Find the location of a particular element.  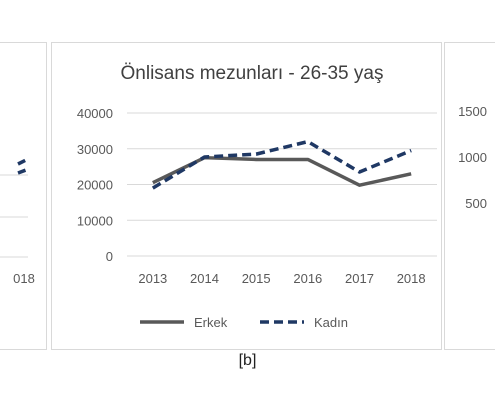

right-chart-svg: Ö 1500 1000 500 is located at coordinates (472, 157).